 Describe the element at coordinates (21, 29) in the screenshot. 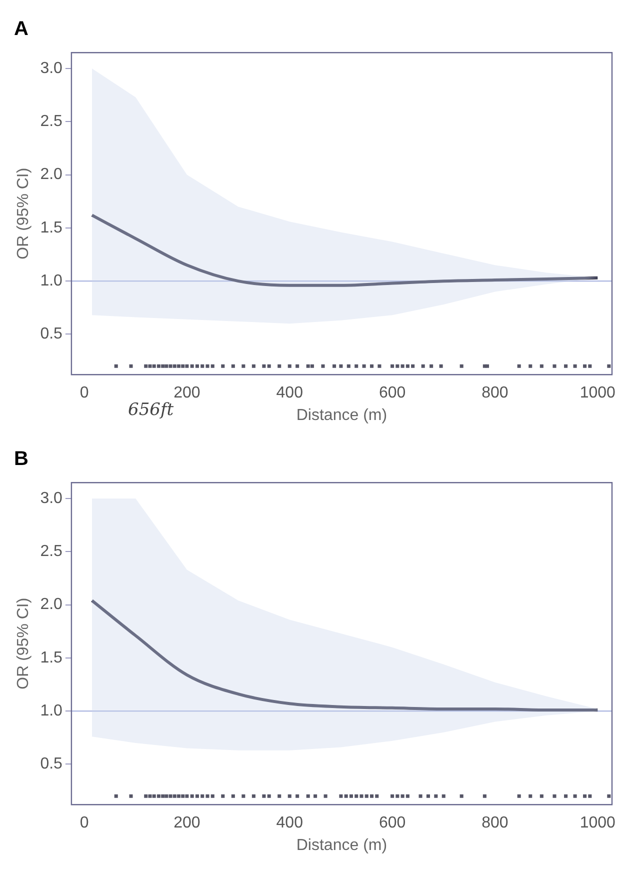

I see `chart-title: A` at that location.